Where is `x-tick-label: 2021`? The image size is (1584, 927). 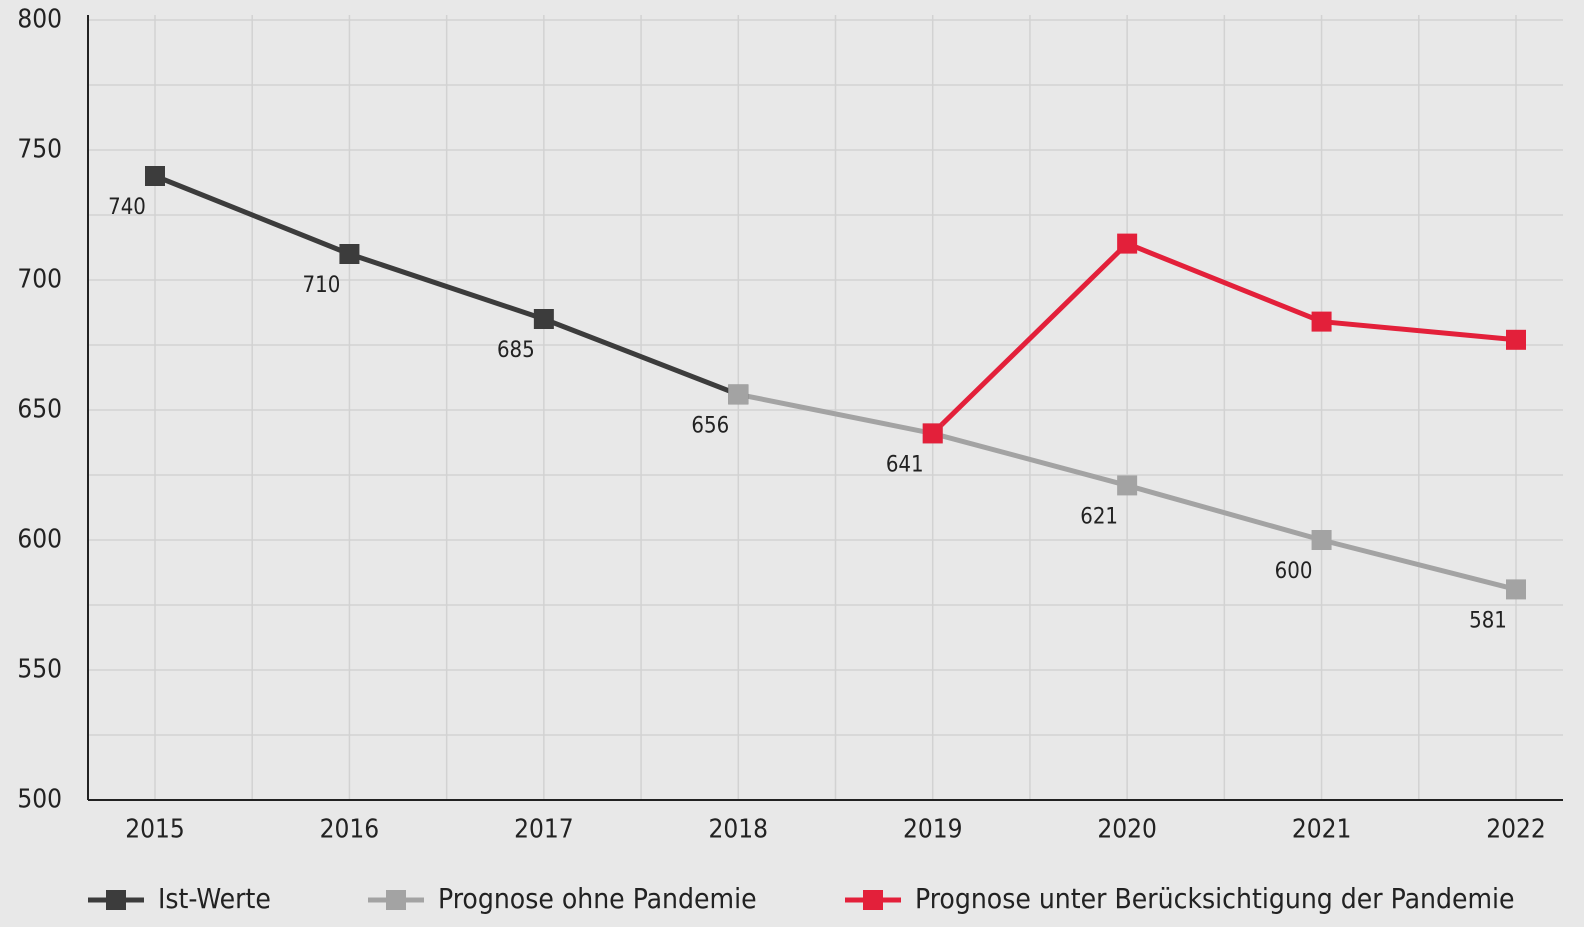 x-tick-label: 2021 is located at coordinates (1322, 830).